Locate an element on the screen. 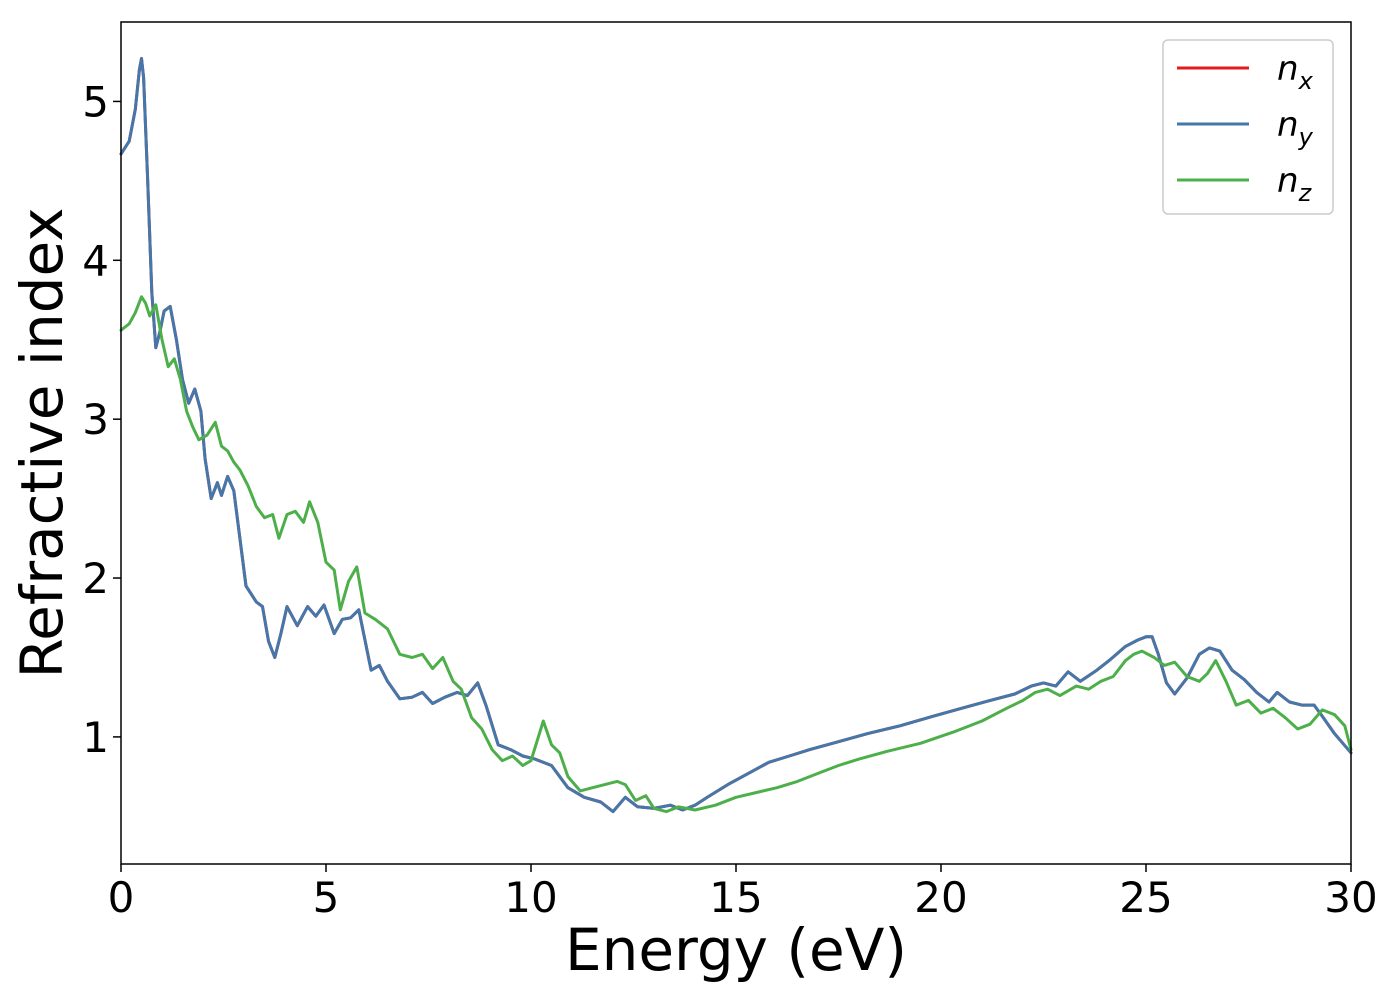  x-axis-ticks: 0 5 10 15 20 25 30 is located at coordinates (743, 893).